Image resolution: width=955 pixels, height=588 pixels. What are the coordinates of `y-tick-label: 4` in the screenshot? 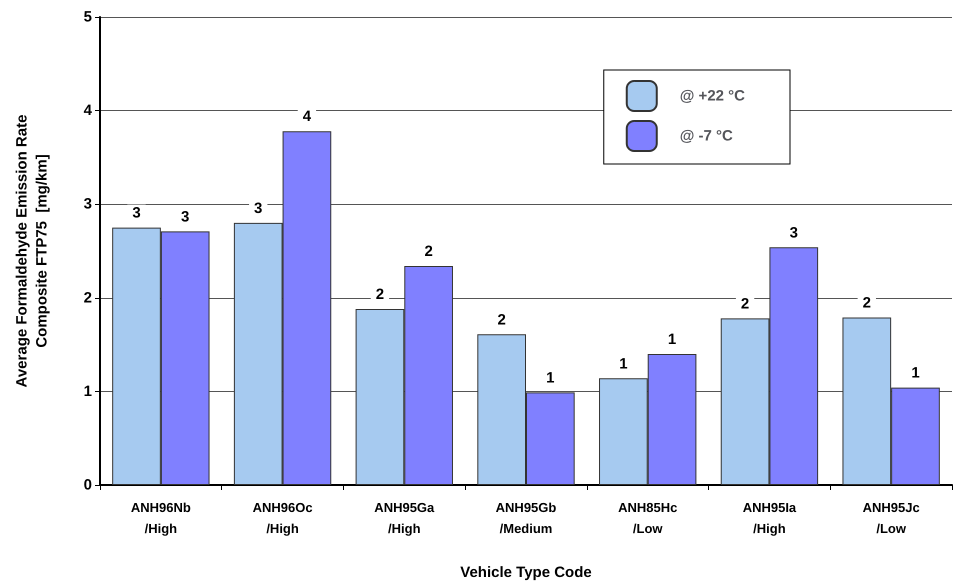 It's located at (88, 111).